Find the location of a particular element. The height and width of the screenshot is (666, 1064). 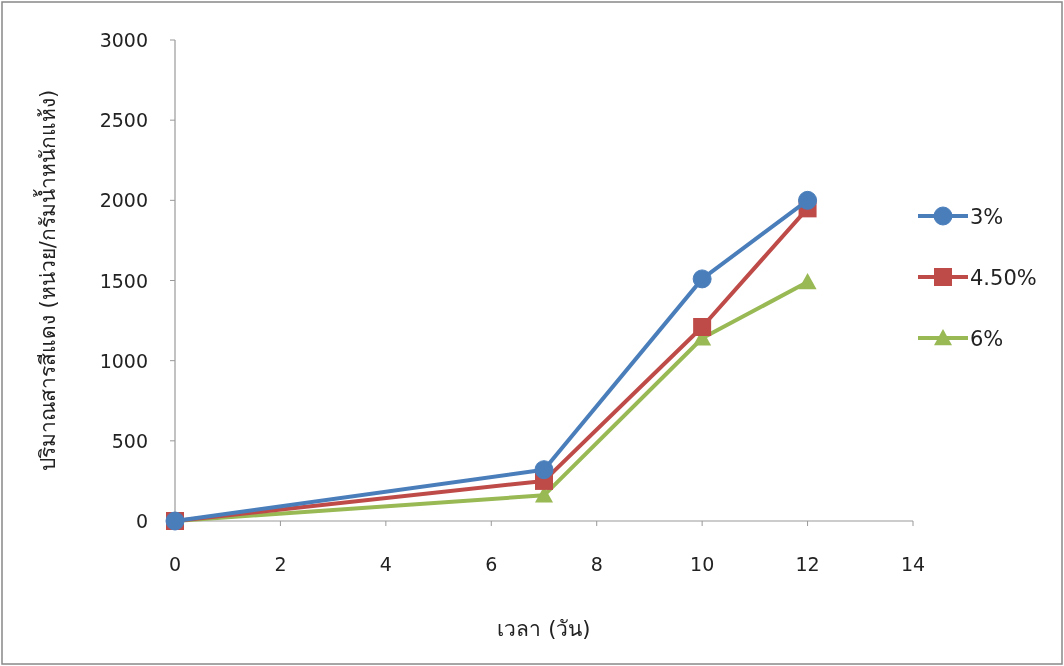

y-tick-label: 3000 is located at coordinates (123, 40).